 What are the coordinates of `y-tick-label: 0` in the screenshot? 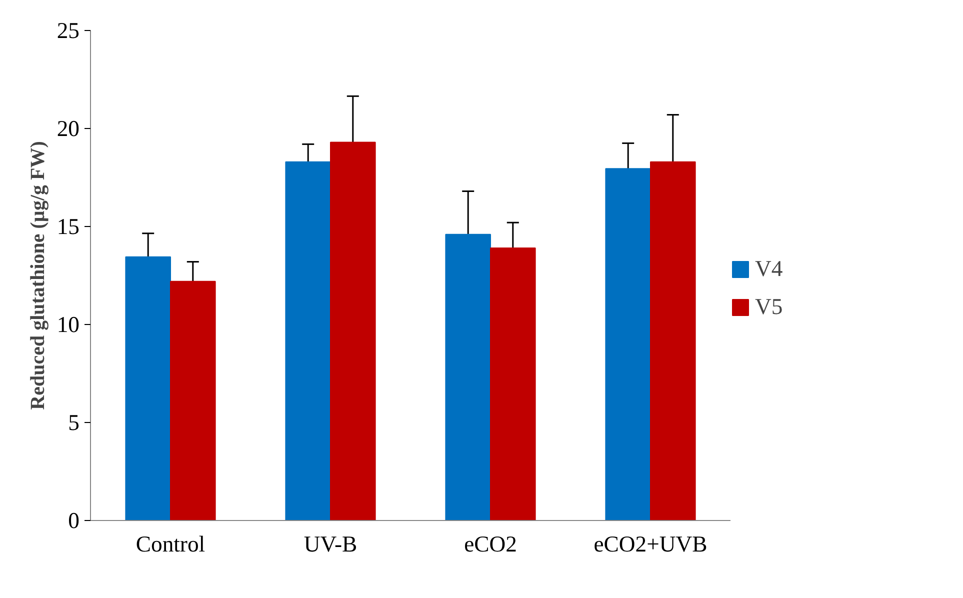 It's located at (74, 520).